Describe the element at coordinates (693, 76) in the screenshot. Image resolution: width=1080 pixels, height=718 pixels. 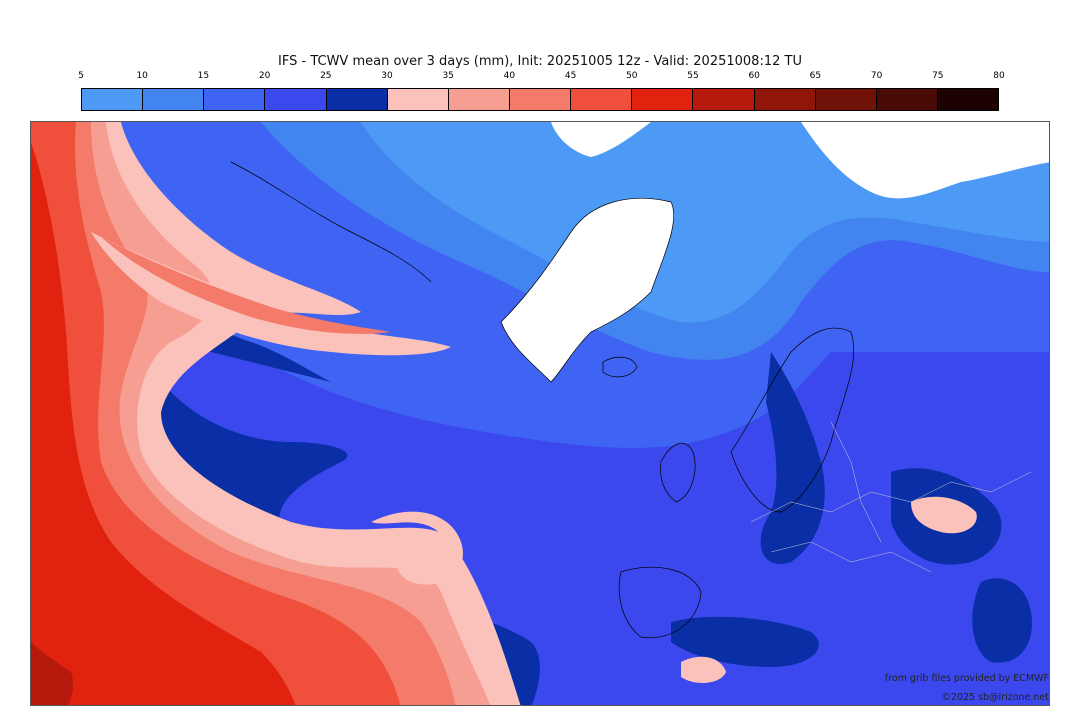
I see `colorbar-tick: 55` at that location.